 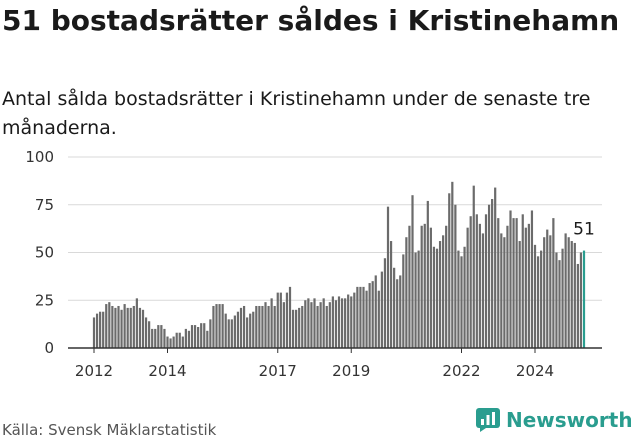 I want to click on y-tick-label: 50, so click(x=44, y=253).